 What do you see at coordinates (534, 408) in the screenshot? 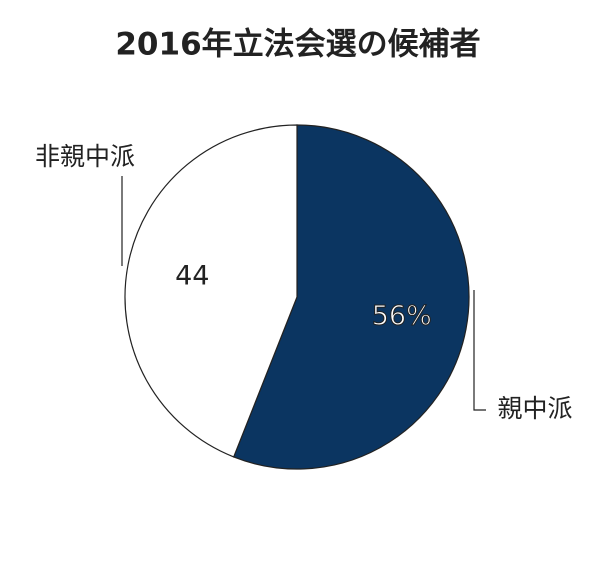
I see `category-label: 親中派` at bounding box center [534, 408].